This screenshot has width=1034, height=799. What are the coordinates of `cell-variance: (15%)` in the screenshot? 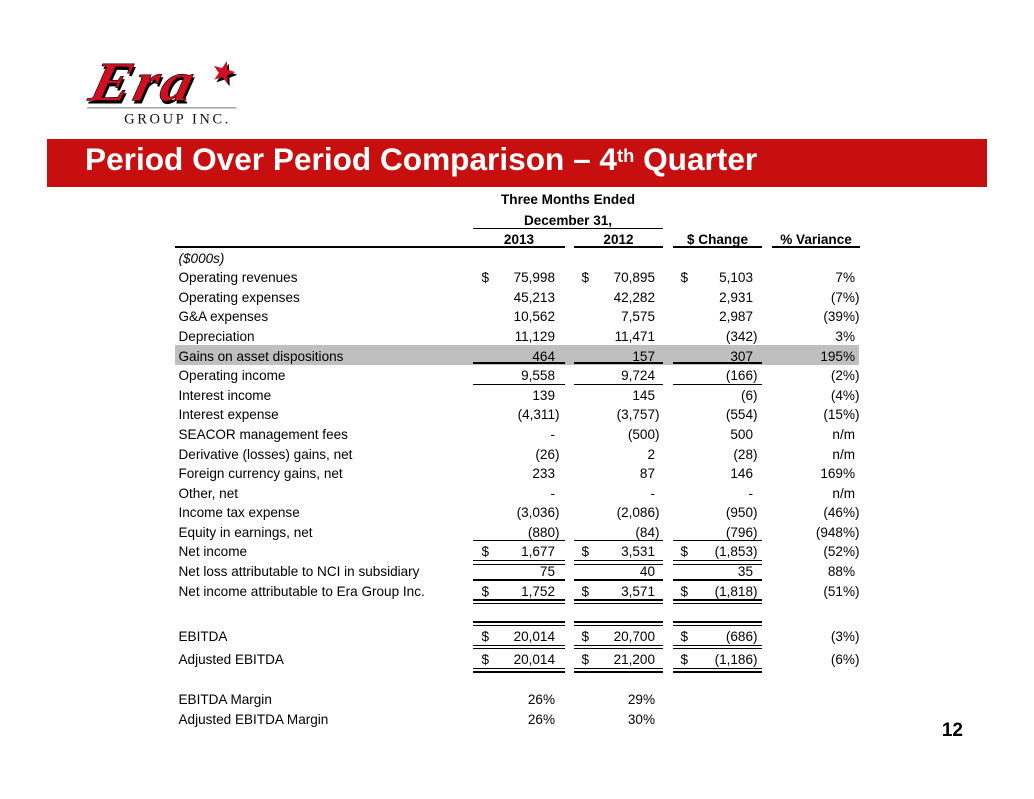 It's located at (841, 415).